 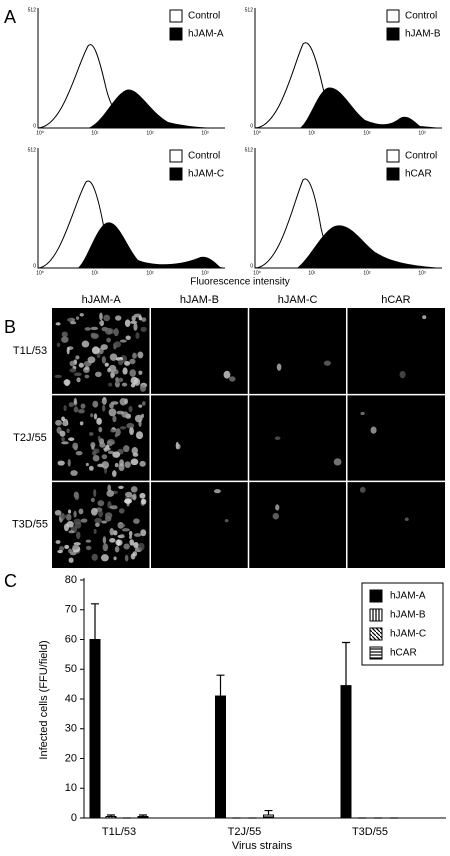 I want to click on y-tick-label: 0, so click(x=251, y=266).